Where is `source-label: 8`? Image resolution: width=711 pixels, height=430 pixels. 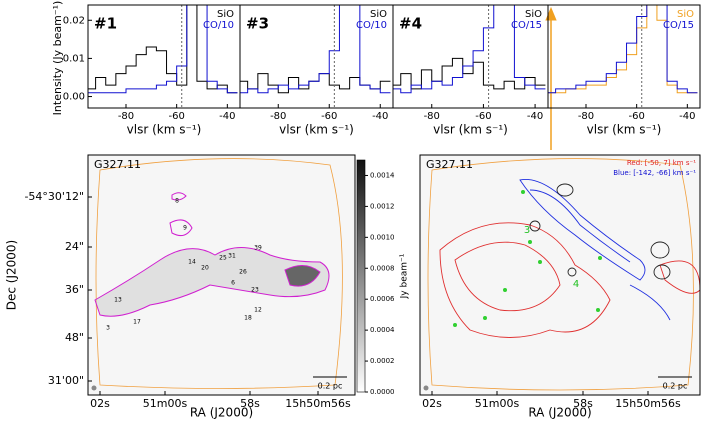
source-label: 8 is located at coordinates (177, 201).